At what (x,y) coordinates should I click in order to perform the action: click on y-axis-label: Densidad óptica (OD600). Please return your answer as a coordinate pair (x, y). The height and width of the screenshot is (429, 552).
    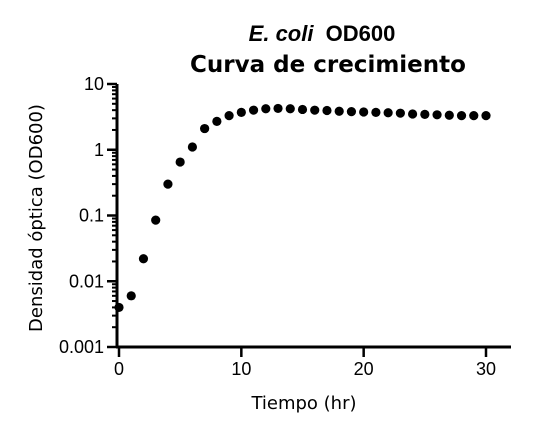
    Looking at the image, I should click on (36, 218).